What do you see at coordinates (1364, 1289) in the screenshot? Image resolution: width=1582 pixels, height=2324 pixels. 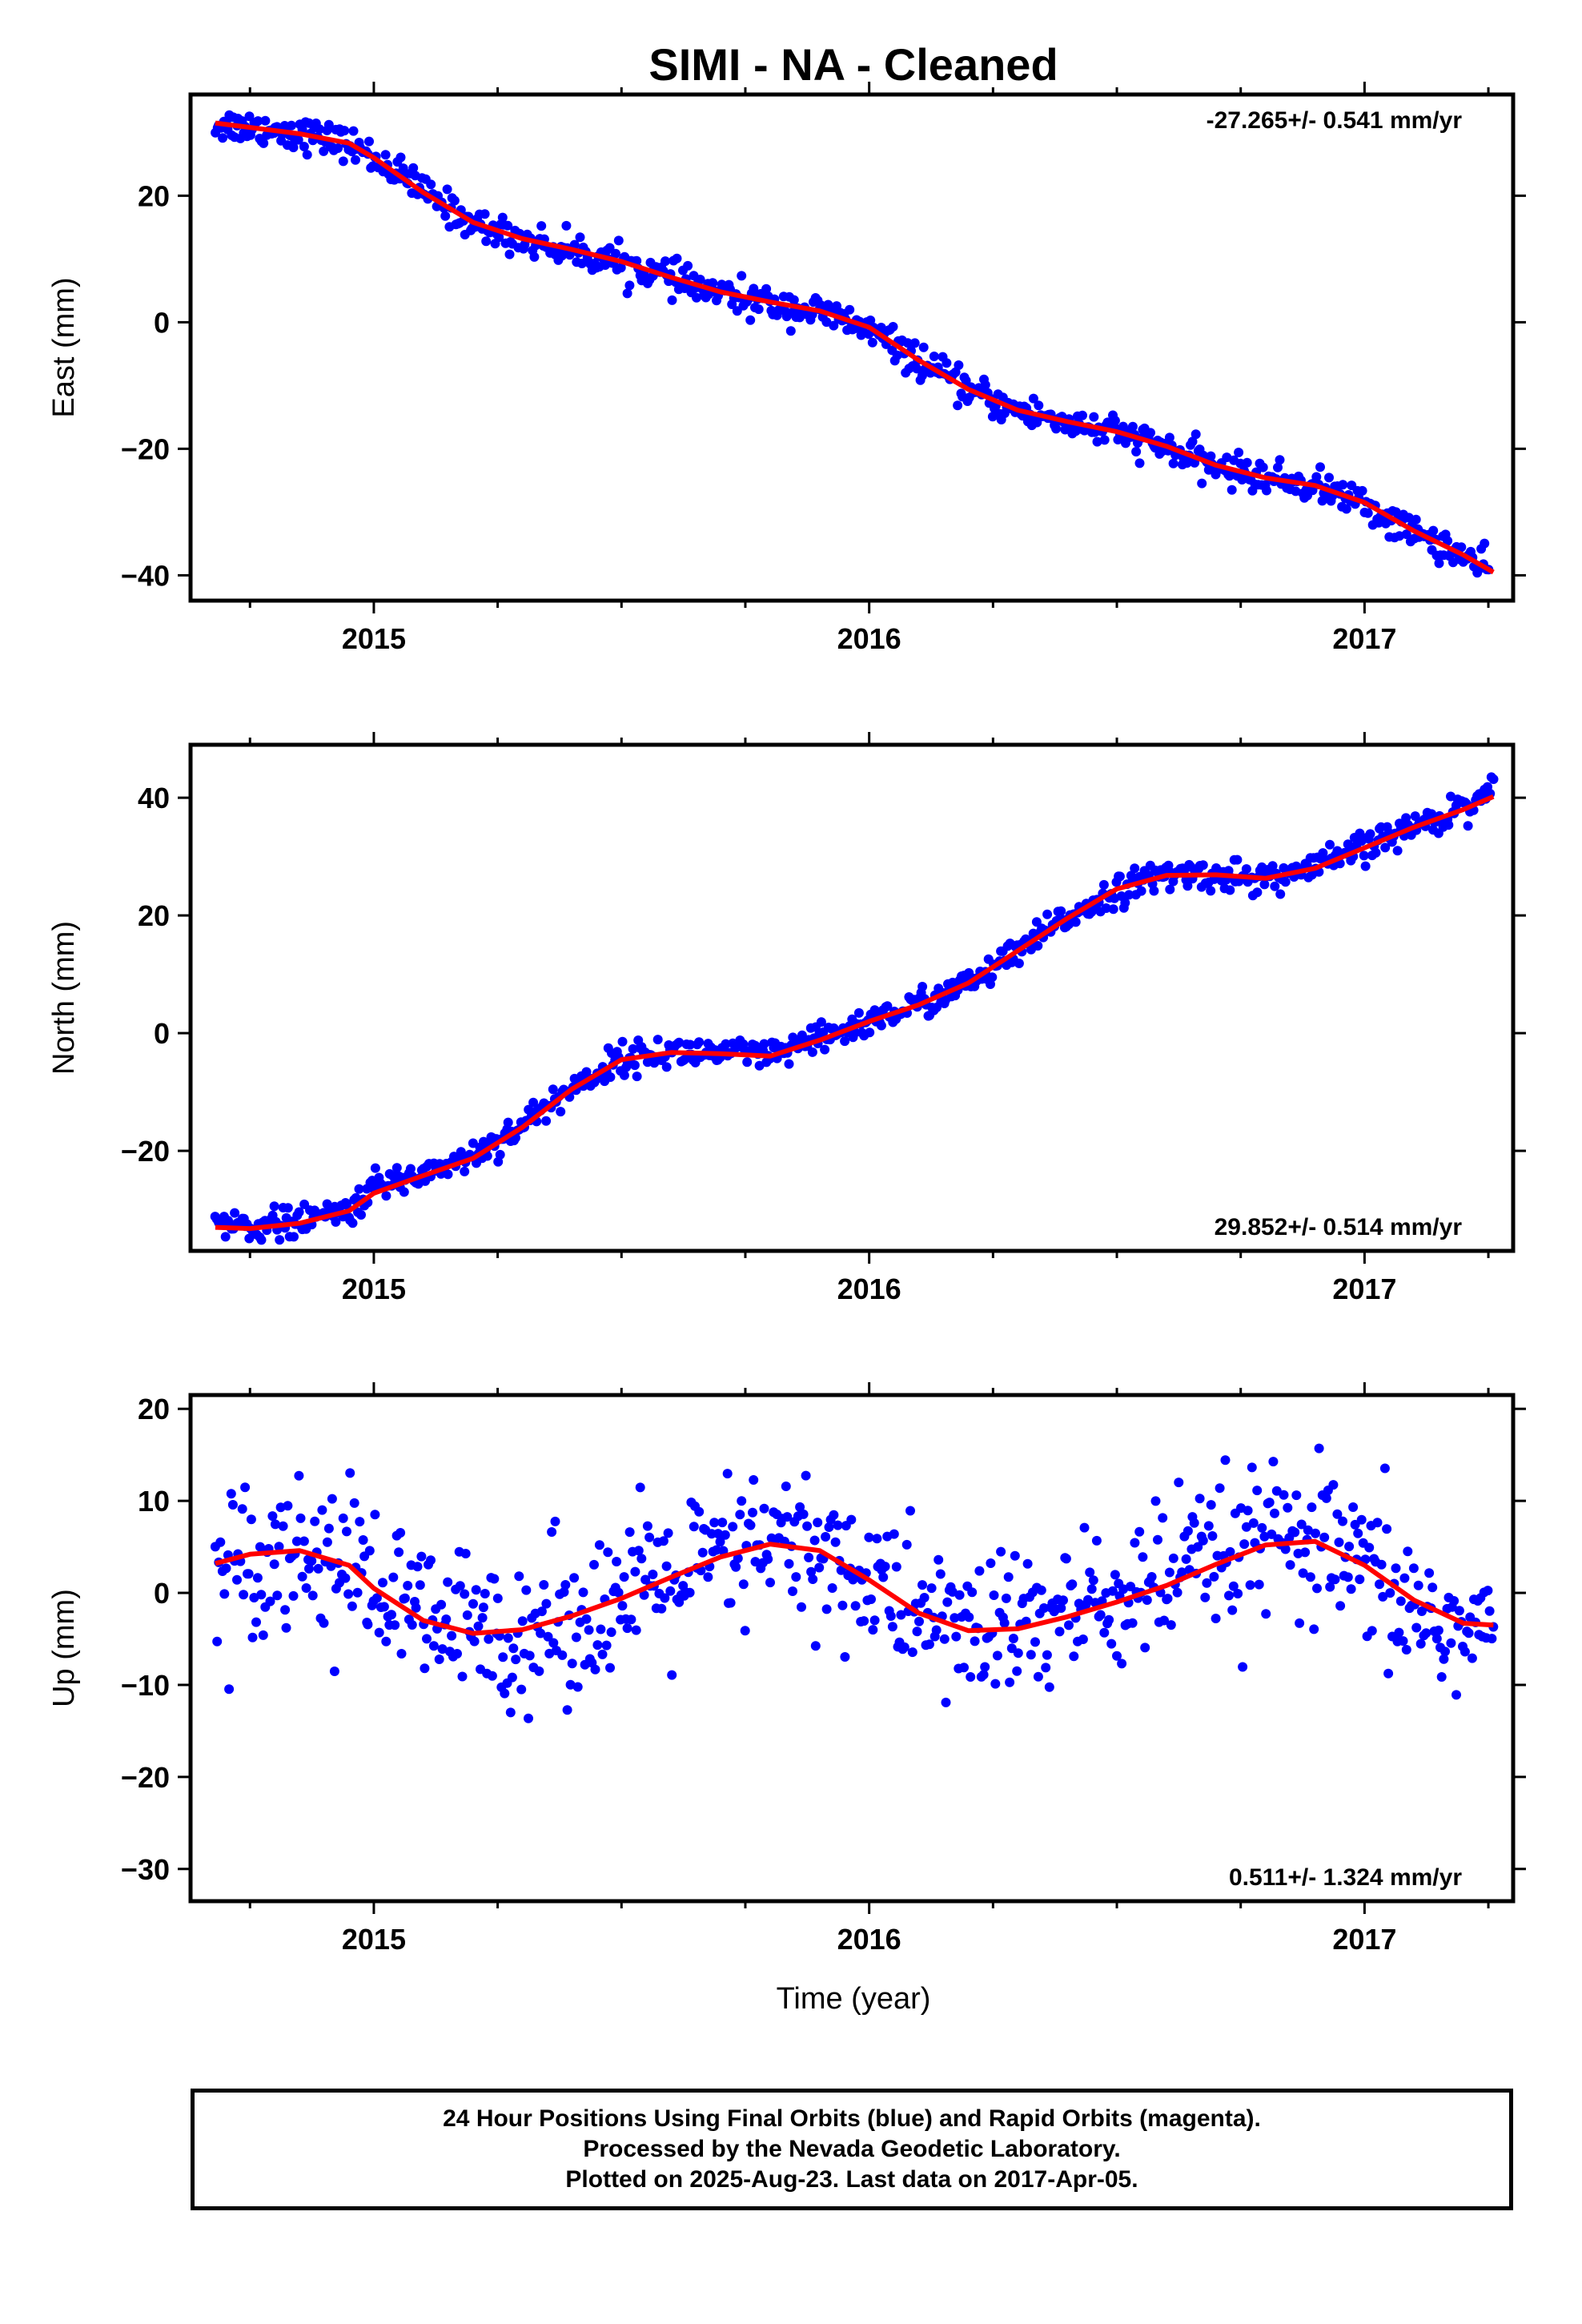 I see `x-tick-label: 2017` at bounding box center [1364, 1289].